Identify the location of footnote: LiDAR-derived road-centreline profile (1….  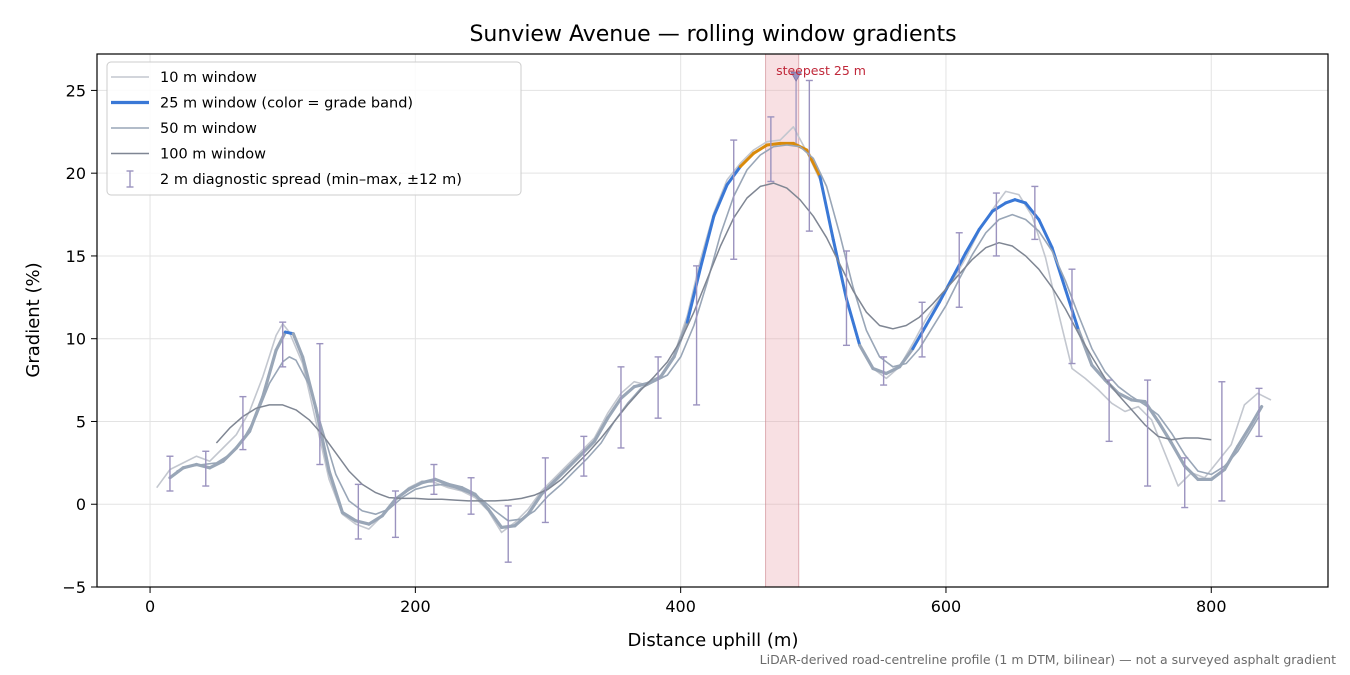
(1048, 659).